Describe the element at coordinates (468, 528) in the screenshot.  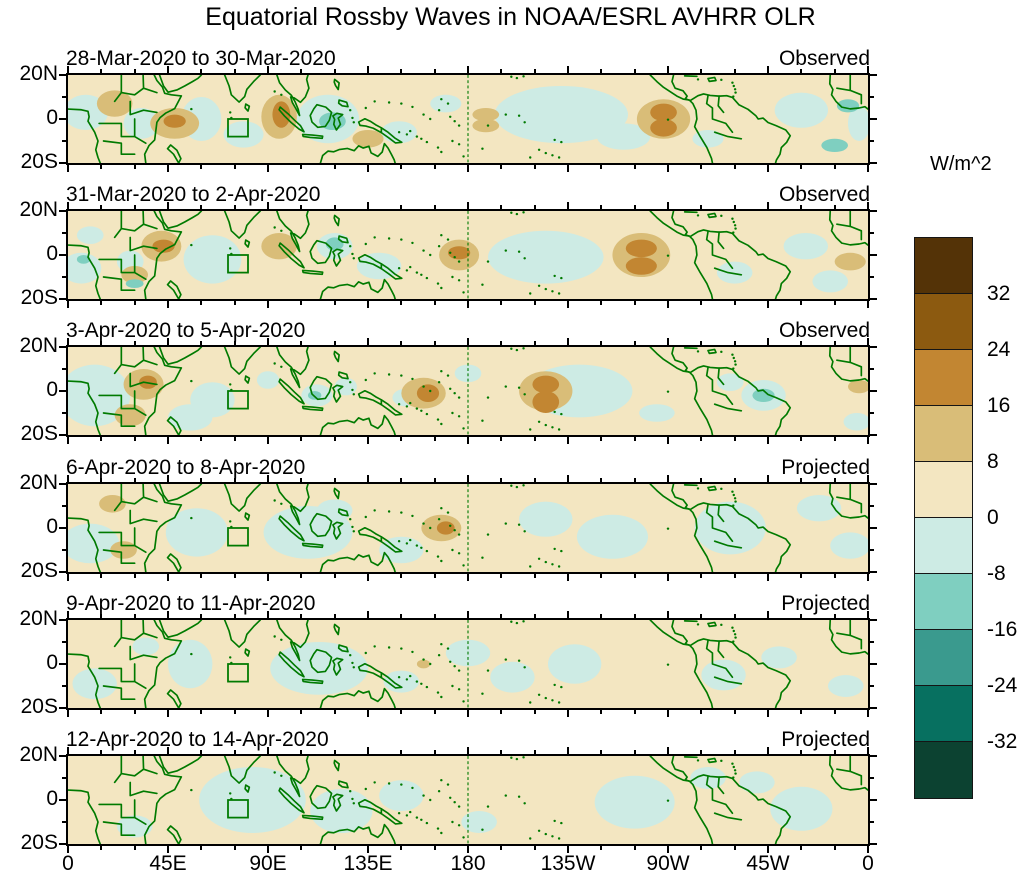
I see `map-svg` at that location.